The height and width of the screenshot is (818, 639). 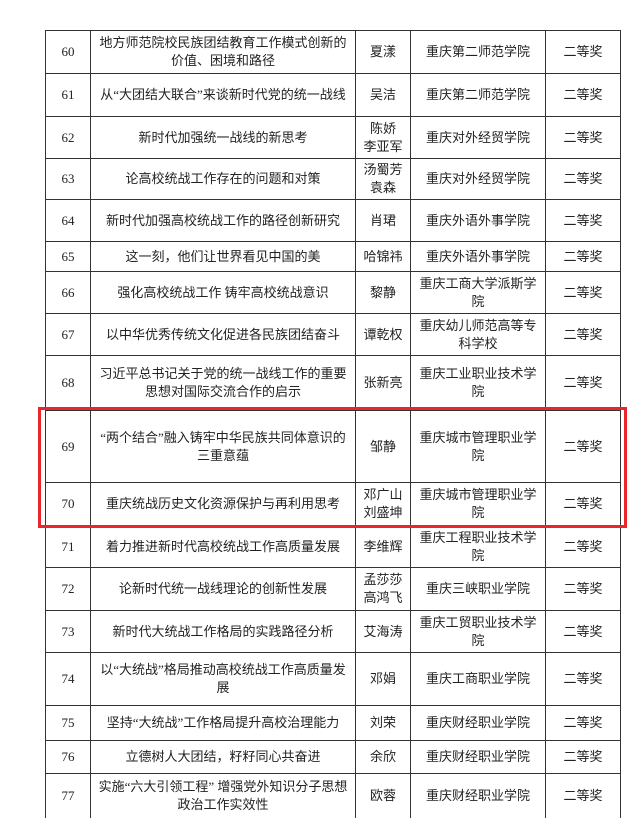 I want to click on row-number: 74, so click(x=68, y=679).